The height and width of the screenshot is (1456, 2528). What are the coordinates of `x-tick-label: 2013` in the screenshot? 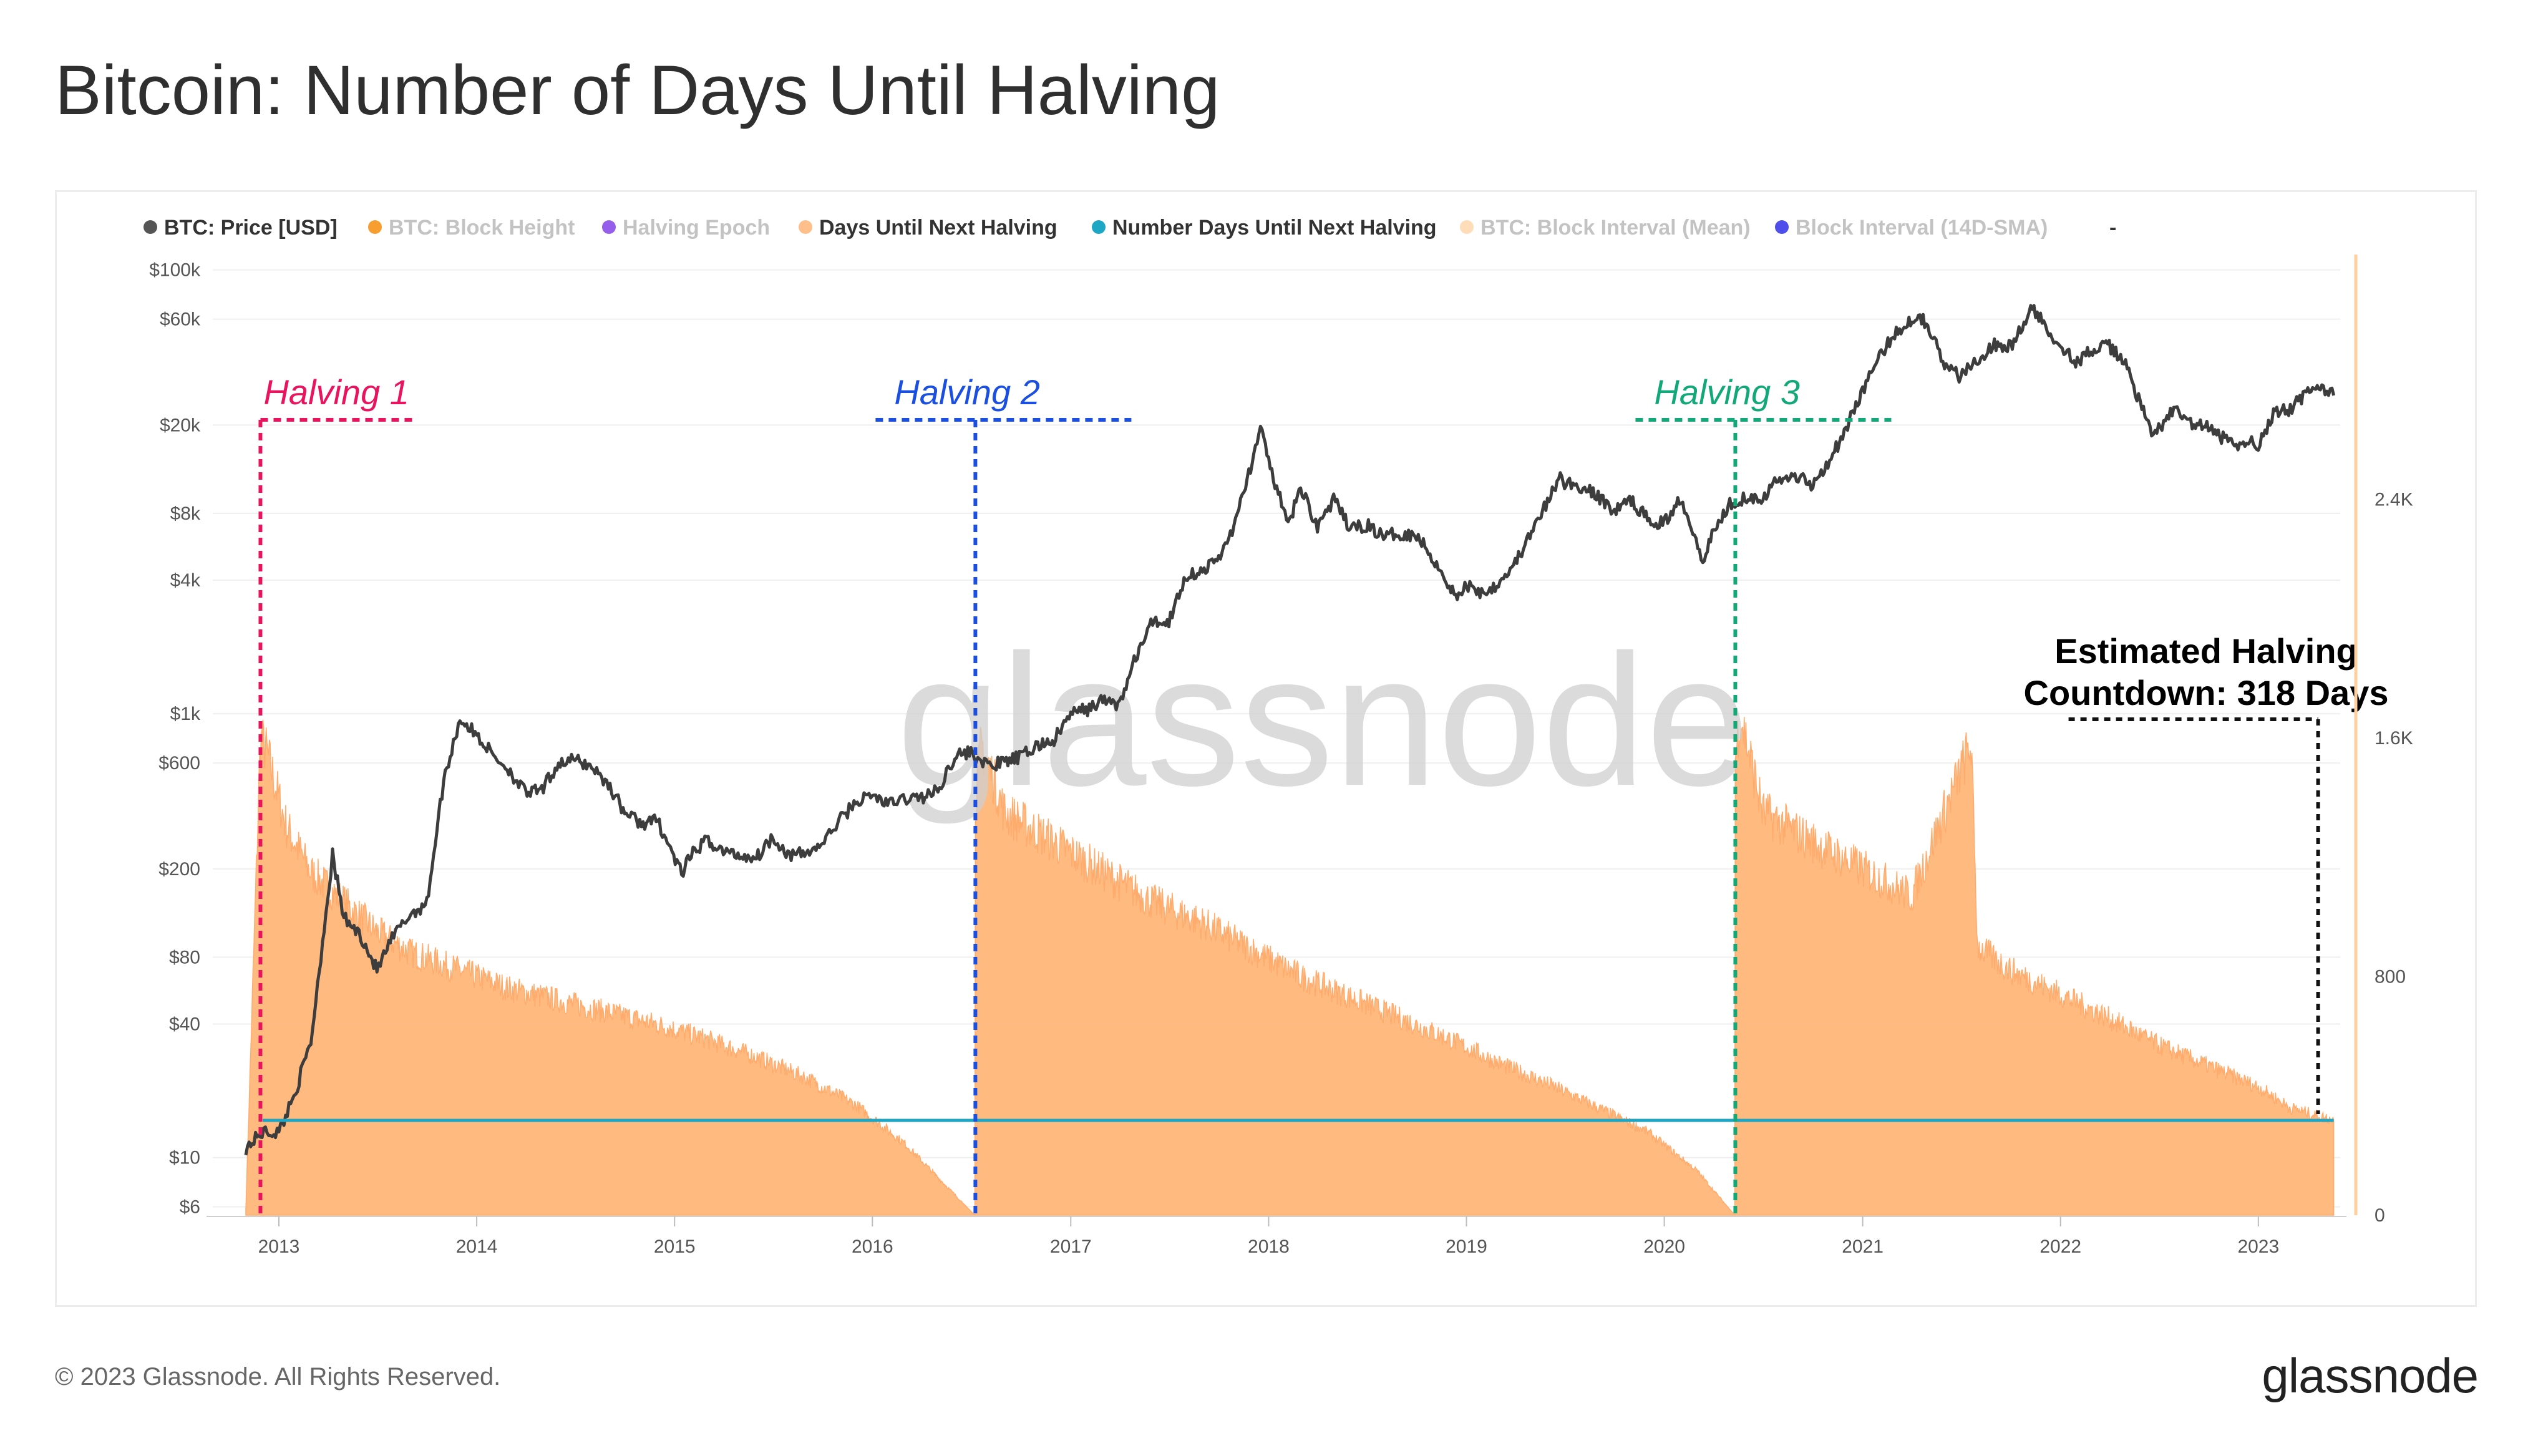 It's located at (279, 1246).